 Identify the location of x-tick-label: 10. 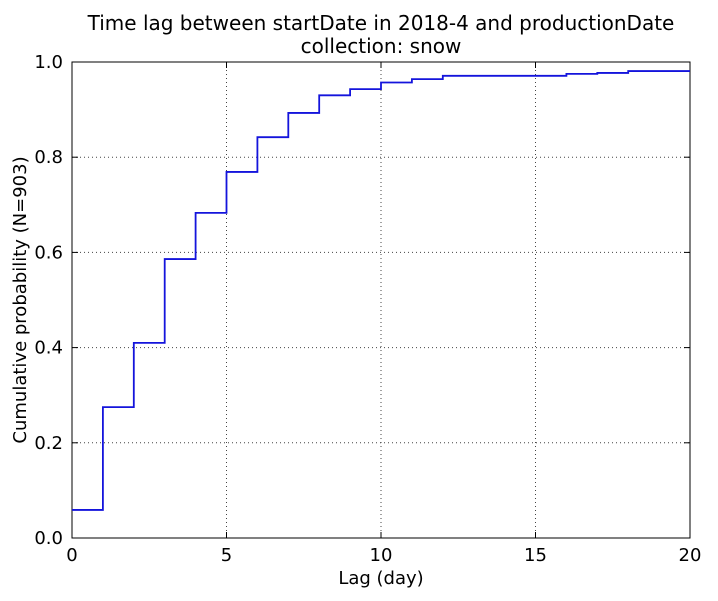
(381, 555).